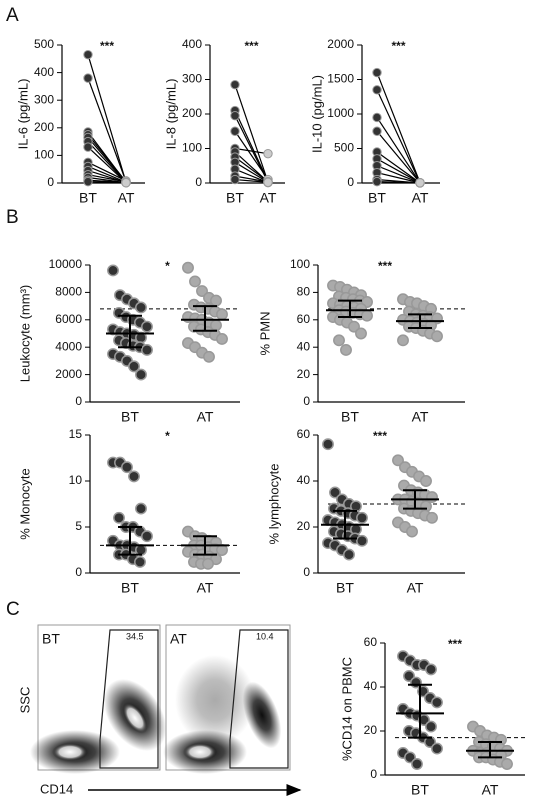 The height and width of the screenshot is (800, 534). What do you see at coordinates (80, 121) in the screenshot?
I see `chart: 0 100 200 300 400 500 BT AT IL-6 (pg/mL) ***` at bounding box center [80, 121].